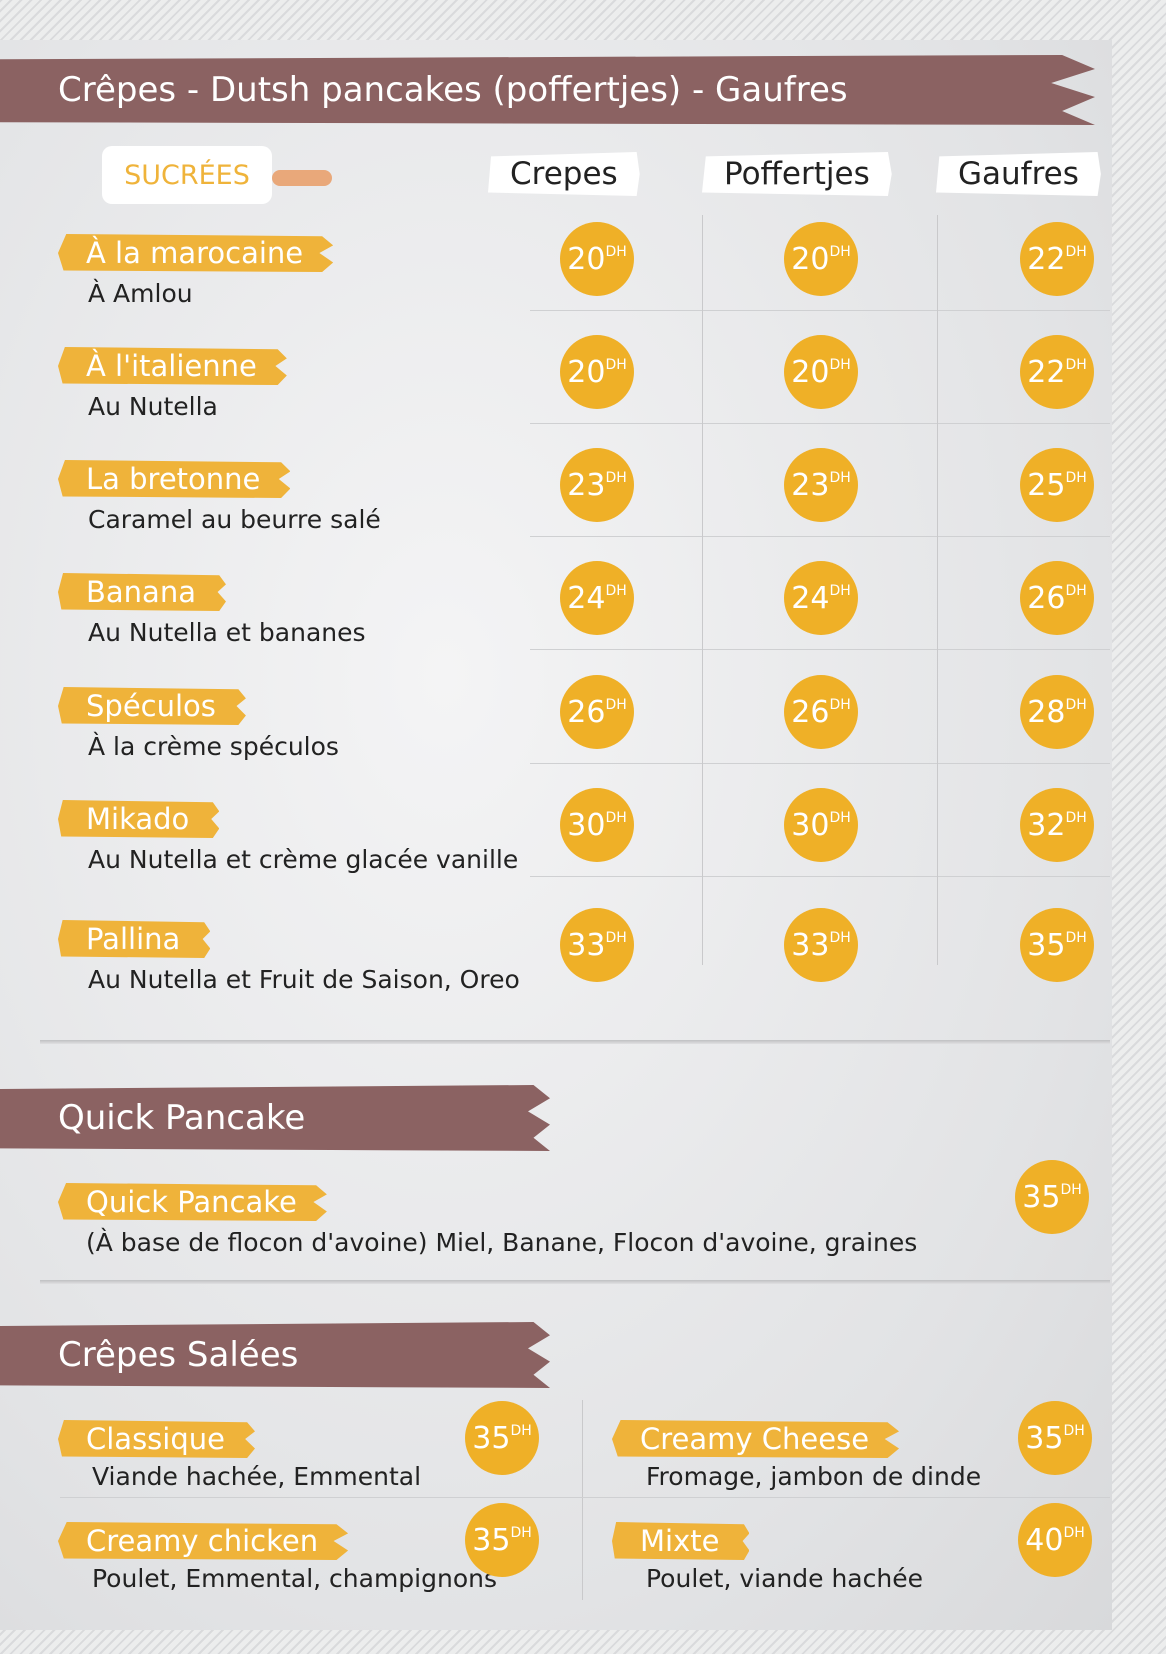  I want to click on pointing-hand-icon, so click(302, 178).